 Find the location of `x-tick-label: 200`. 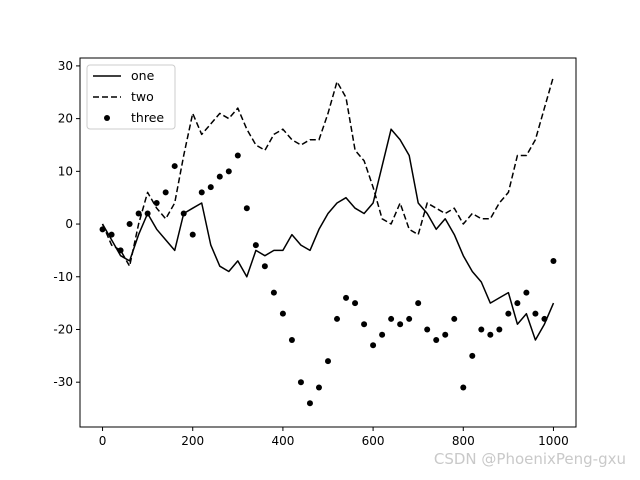

x-tick-label: 200 is located at coordinates (192, 441).